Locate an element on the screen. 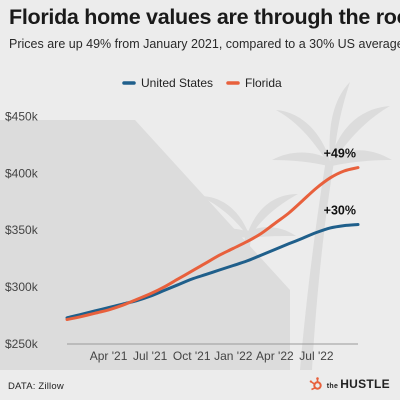  legend-label: United States is located at coordinates (177, 83).